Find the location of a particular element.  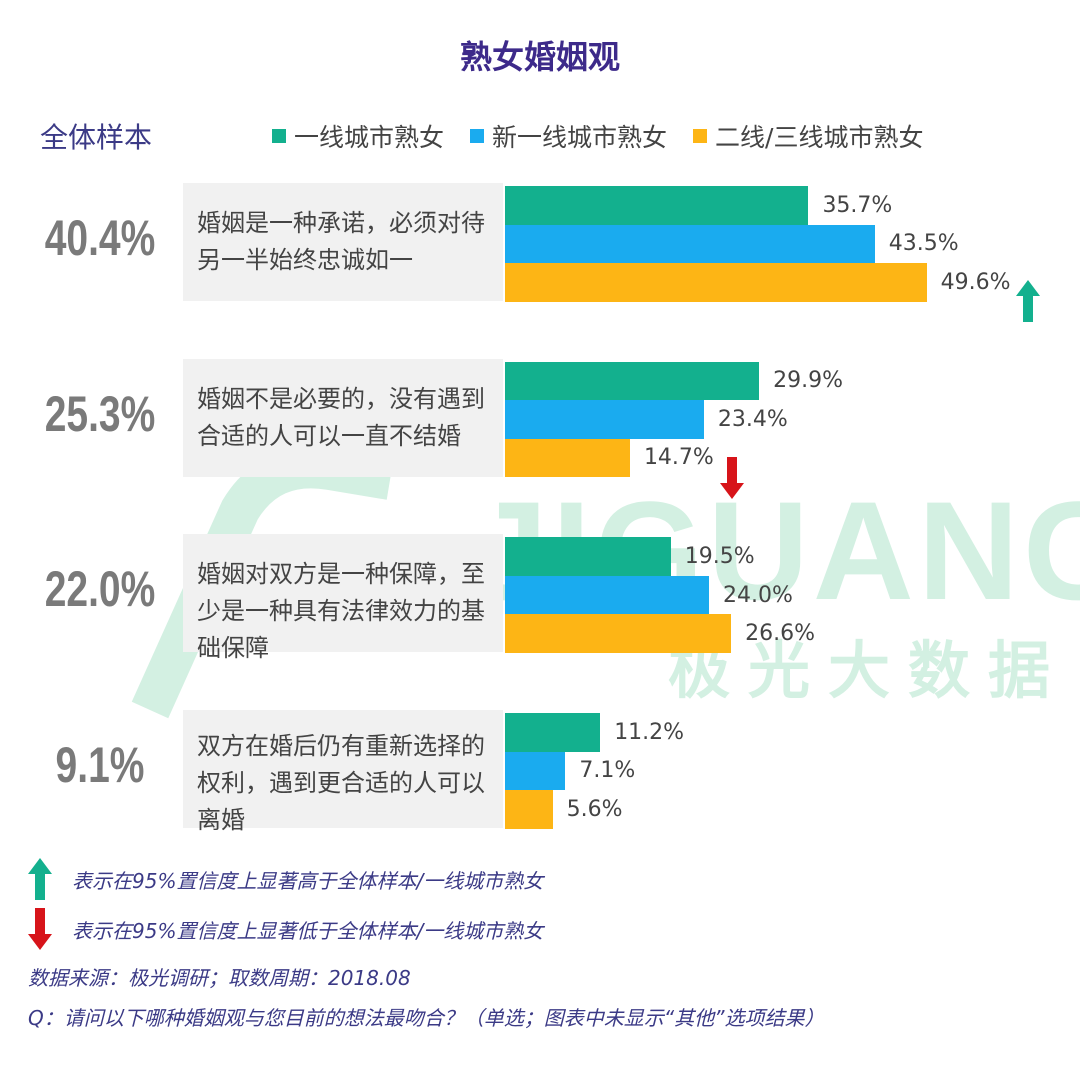

category-box: 双方在婚后仍有重新选择的权利，遇到更合适的人可以离婚 is located at coordinates (343, 772).